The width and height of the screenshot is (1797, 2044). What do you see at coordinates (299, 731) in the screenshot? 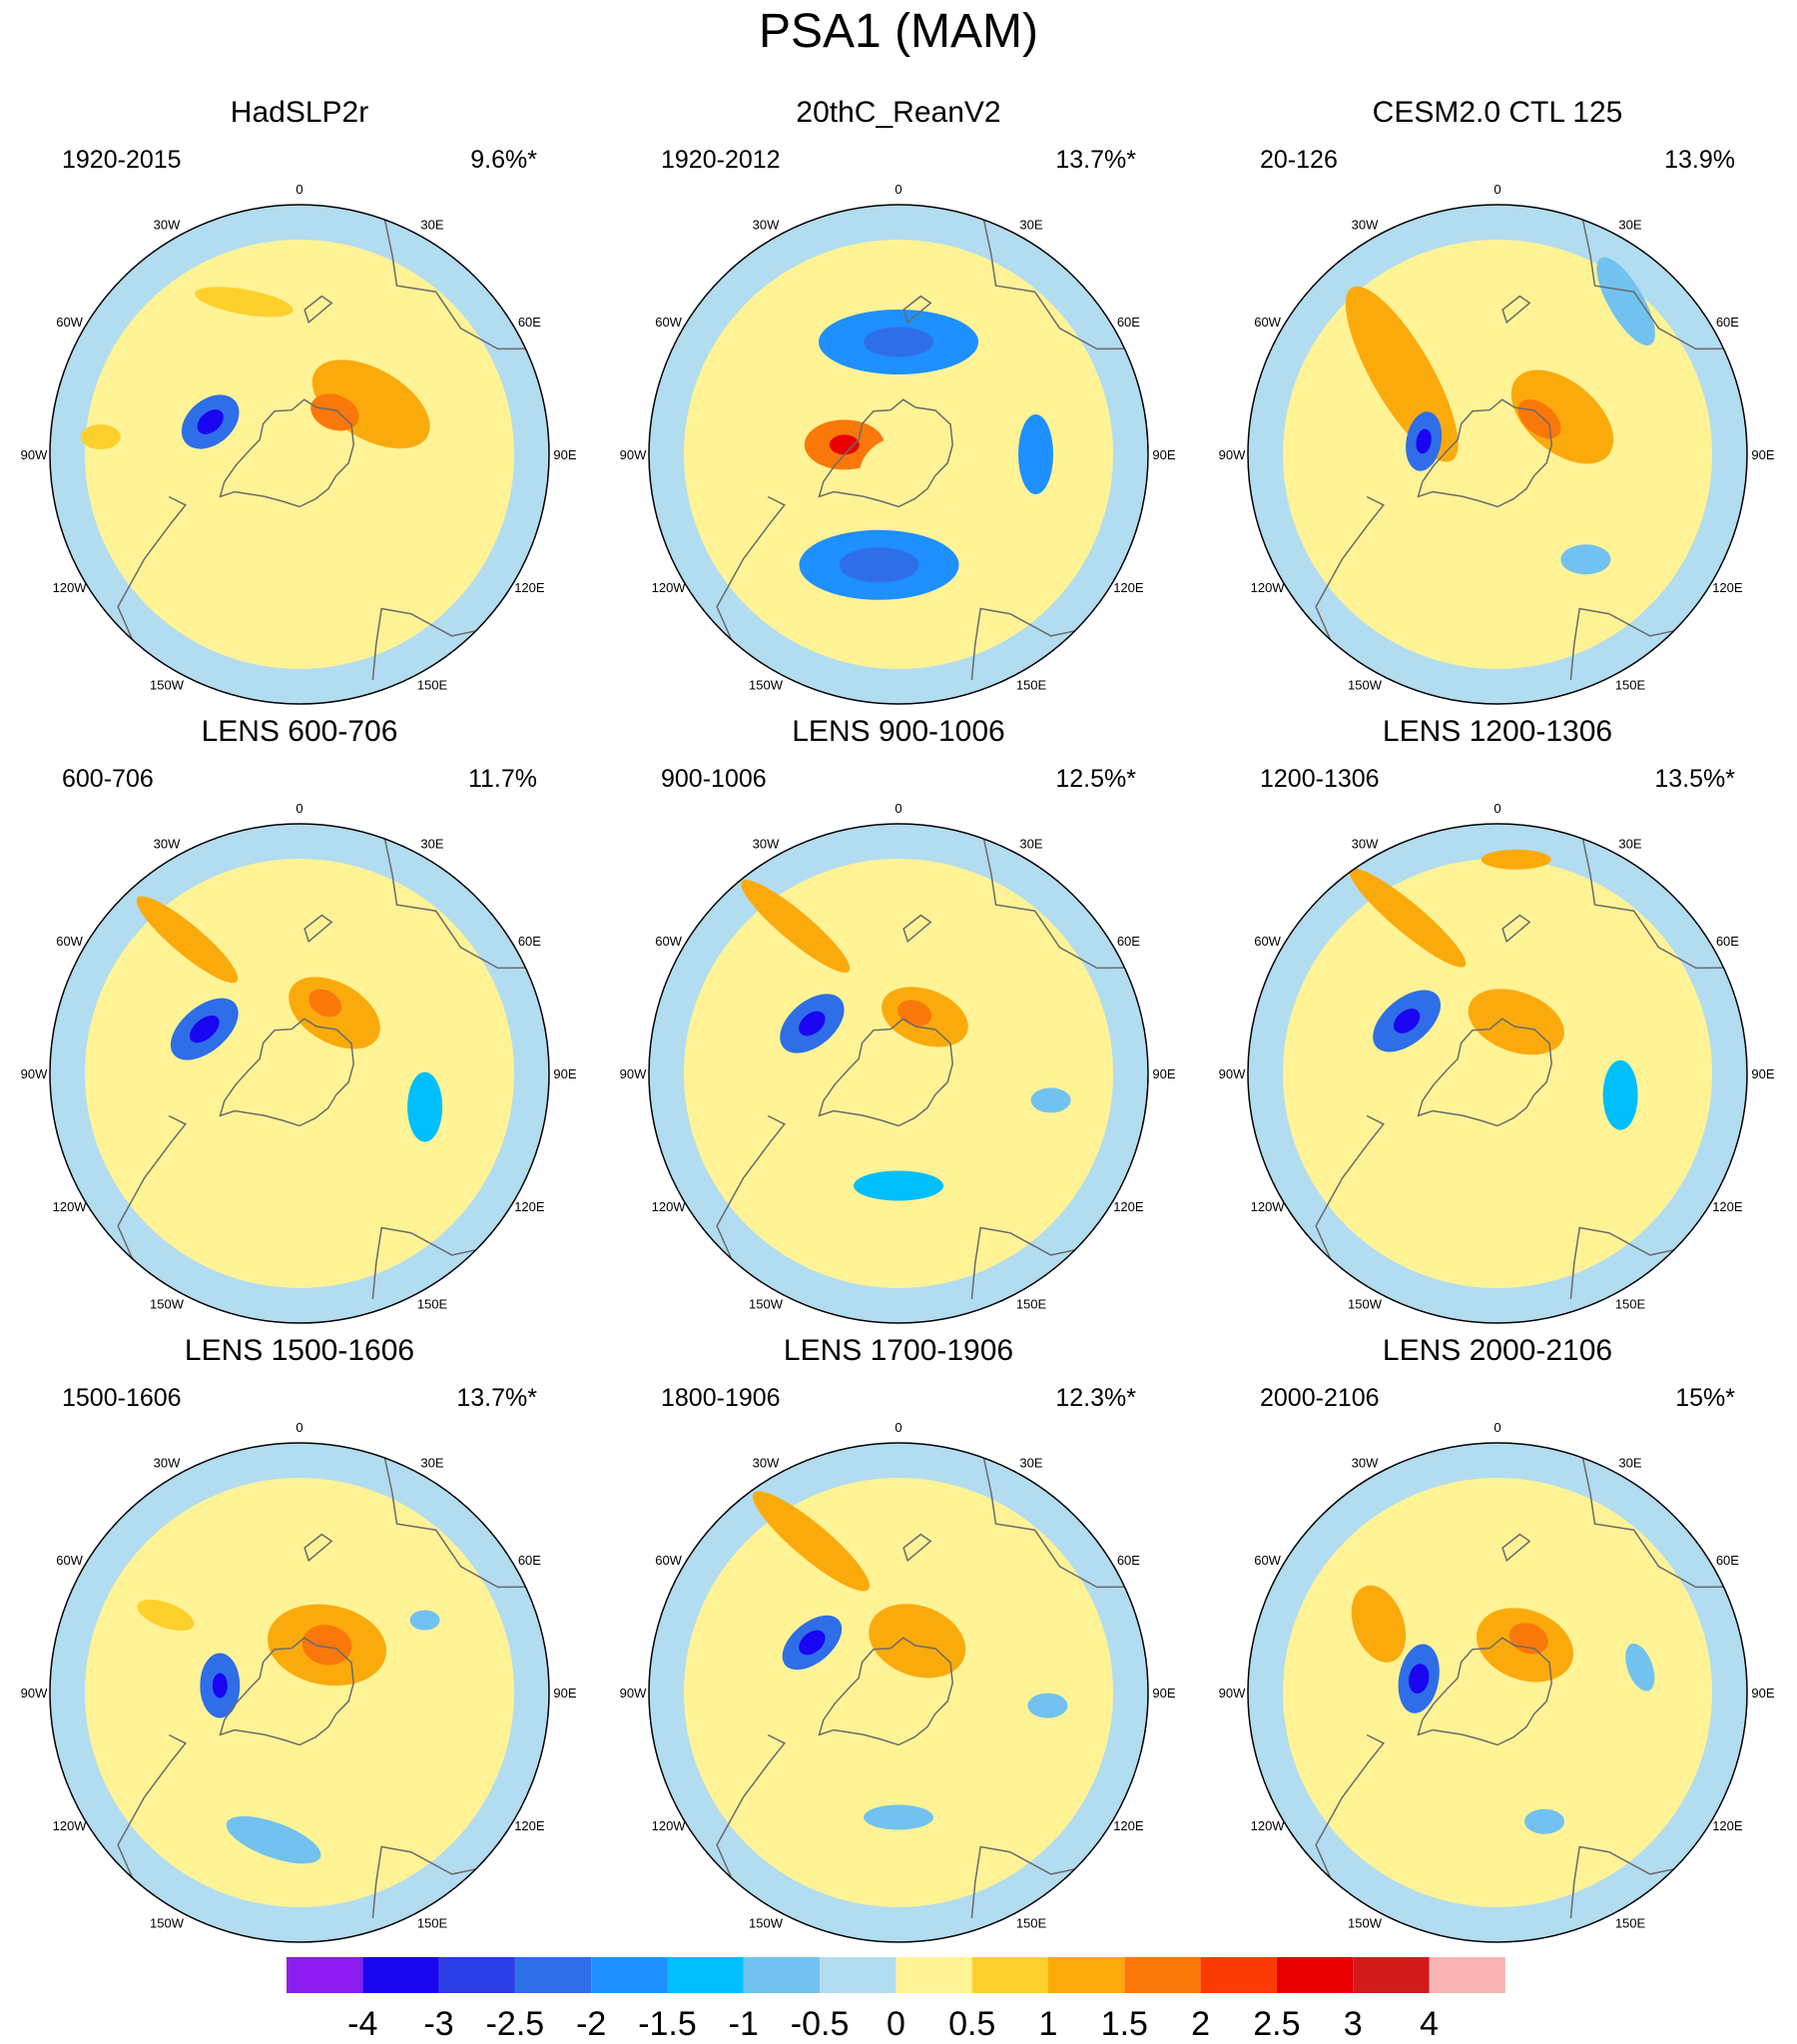
I see `panel-title: LENS 600-706` at bounding box center [299, 731].